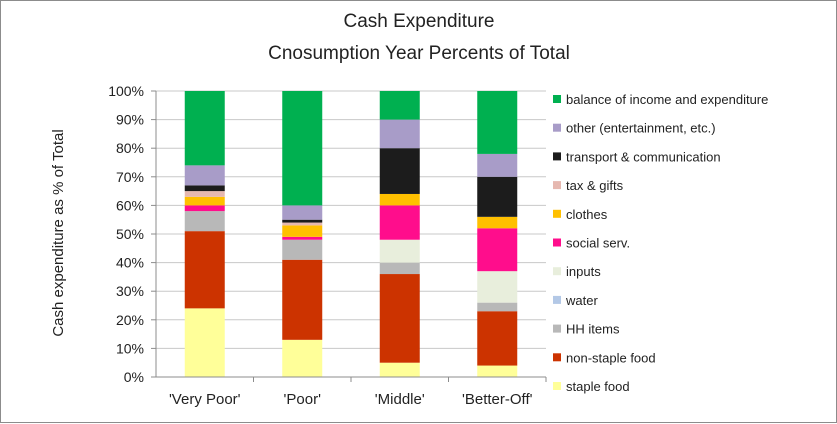 Image resolution: width=837 pixels, height=424 pixels. What do you see at coordinates (581, 300) in the screenshot?
I see `legend-label: water` at bounding box center [581, 300].